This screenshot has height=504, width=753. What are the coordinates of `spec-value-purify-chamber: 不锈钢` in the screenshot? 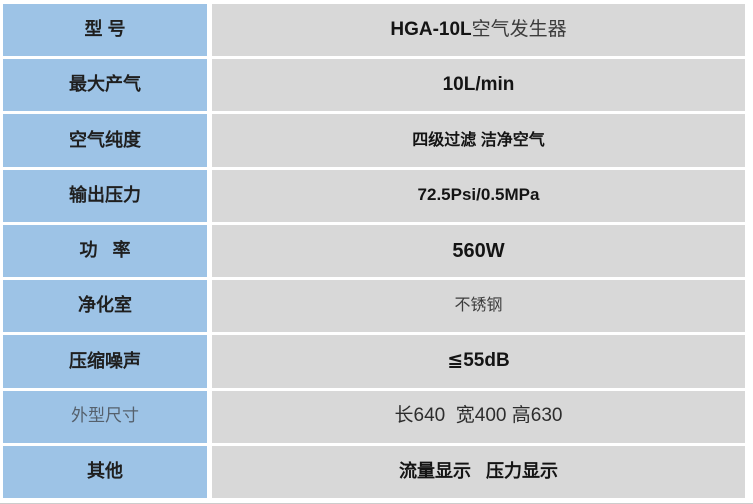 It's located at (478, 306).